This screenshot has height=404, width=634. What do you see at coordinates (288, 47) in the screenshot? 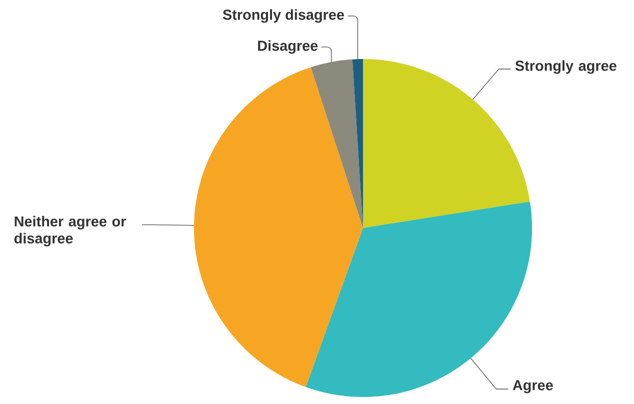
I see `slice-label: Disagree` at bounding box center [288, 47].